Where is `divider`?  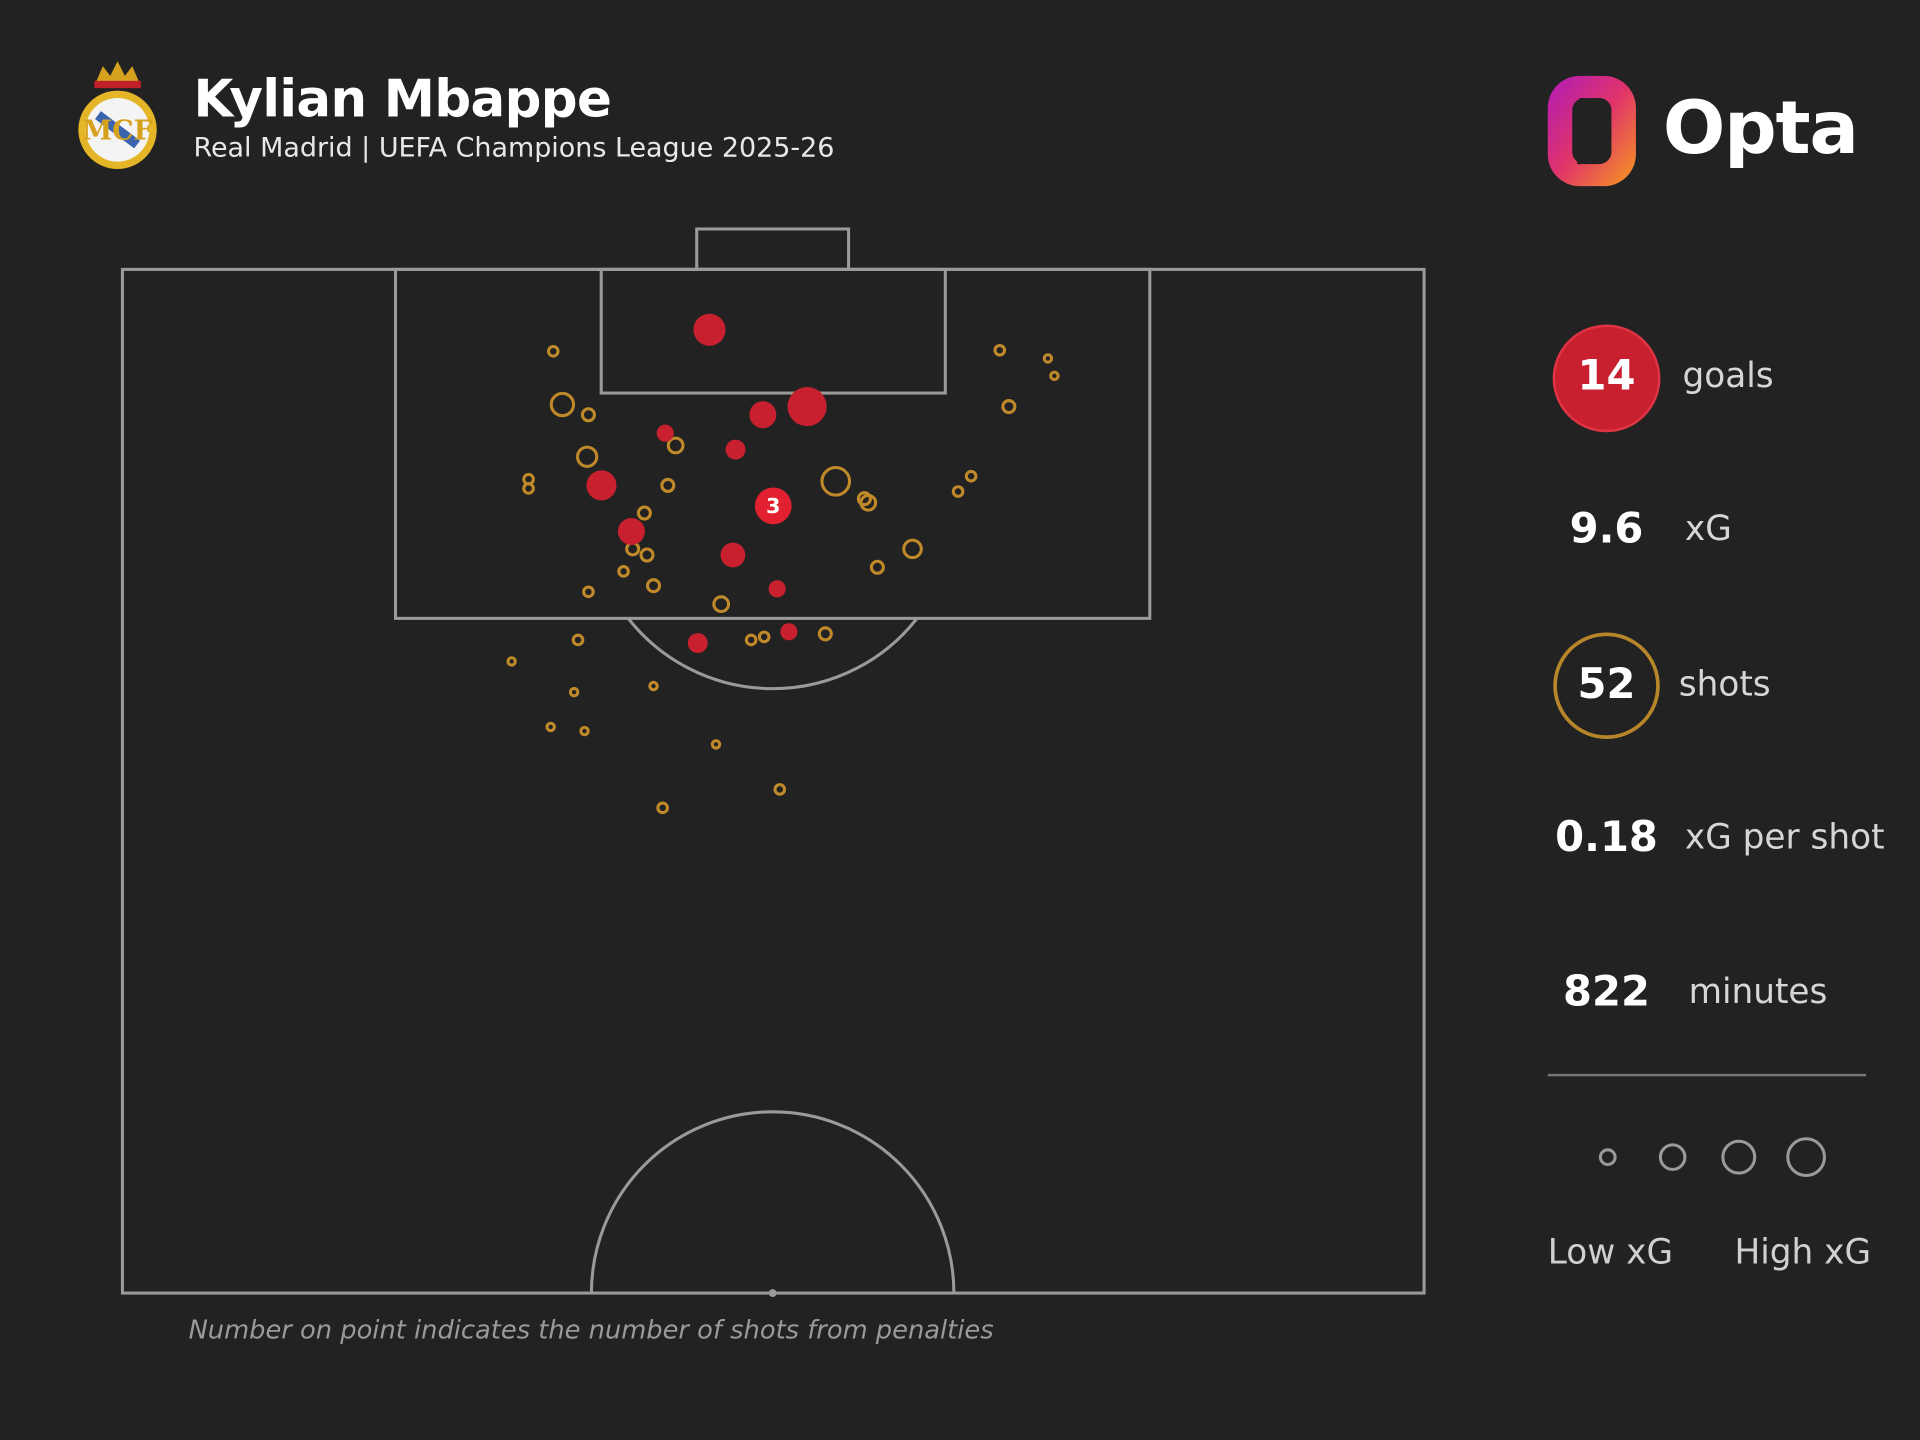
divider is located at coordinates (1707, 1075).